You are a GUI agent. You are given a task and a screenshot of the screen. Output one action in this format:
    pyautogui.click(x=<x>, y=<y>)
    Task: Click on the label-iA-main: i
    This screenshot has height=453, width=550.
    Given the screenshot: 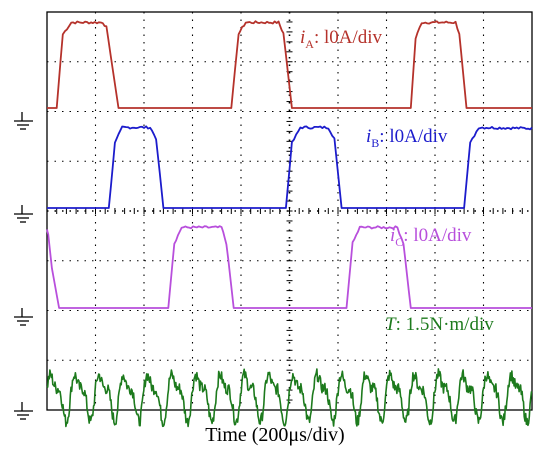 What is the action you would take?
    pyautogui.click(x=302, y=37)
    